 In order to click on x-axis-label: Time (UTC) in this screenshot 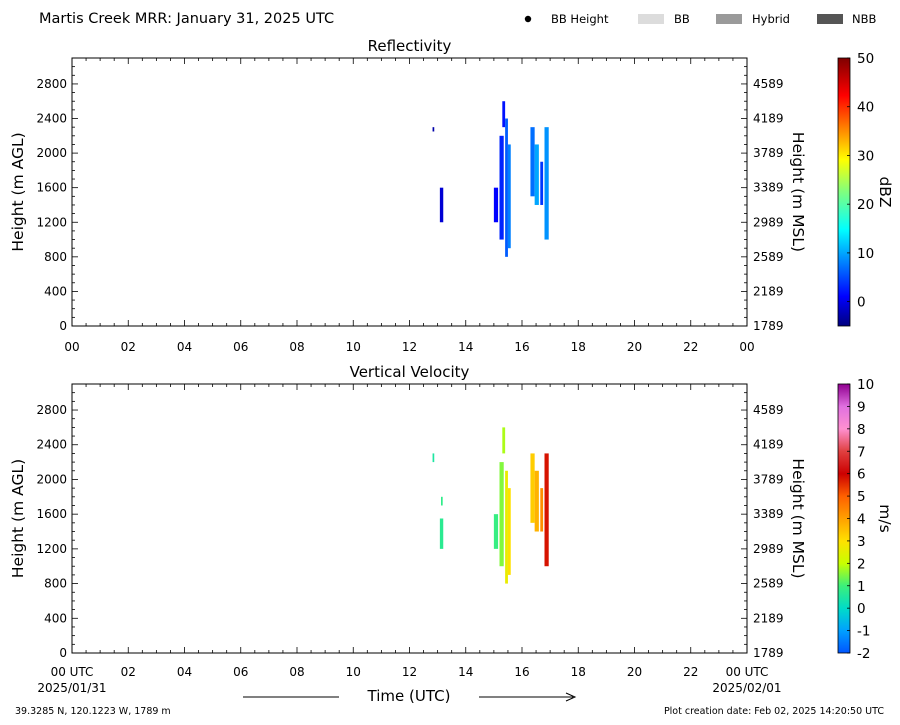, I will do `click(409, 696)`.